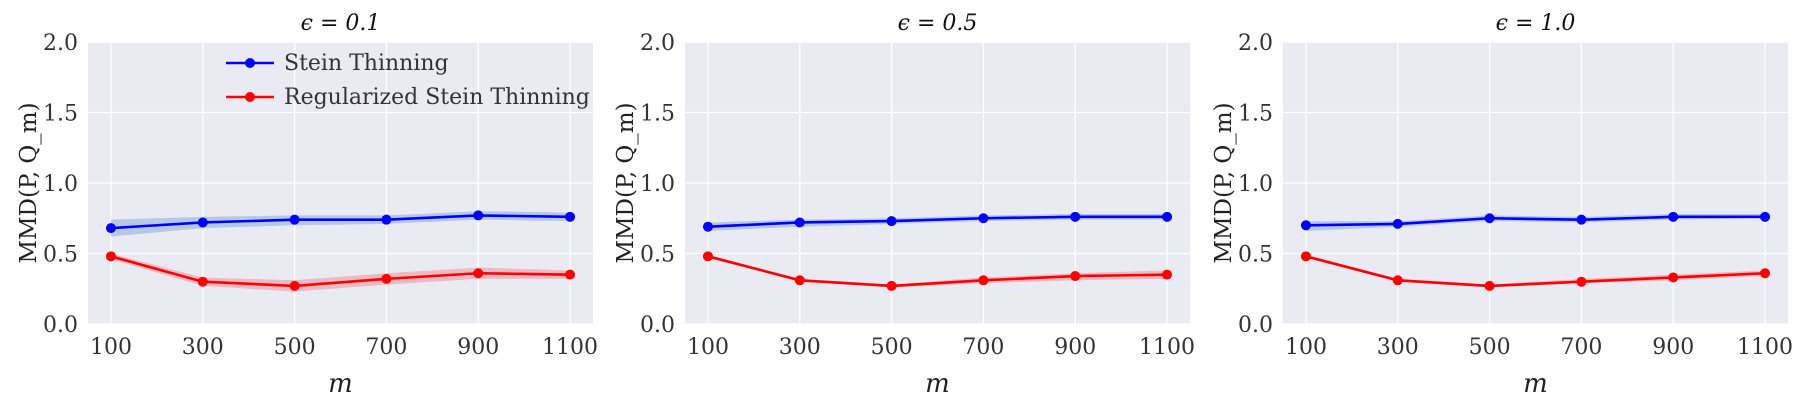  Describe the element at coordinates (408, 80) in the screenshot. I see `legend: Stein Thinning Regularized Stein Thinning` at that location.